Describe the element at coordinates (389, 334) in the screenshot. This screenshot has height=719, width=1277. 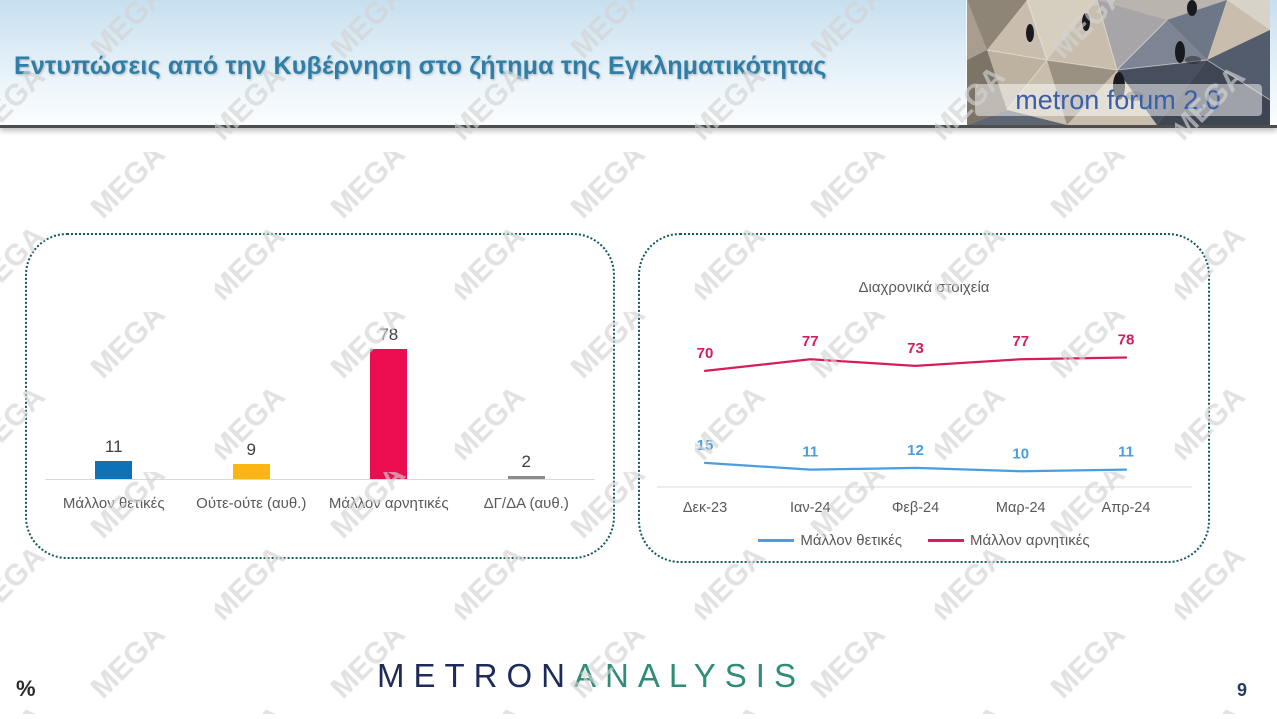
I see `bar-value-label: 78` at that location.